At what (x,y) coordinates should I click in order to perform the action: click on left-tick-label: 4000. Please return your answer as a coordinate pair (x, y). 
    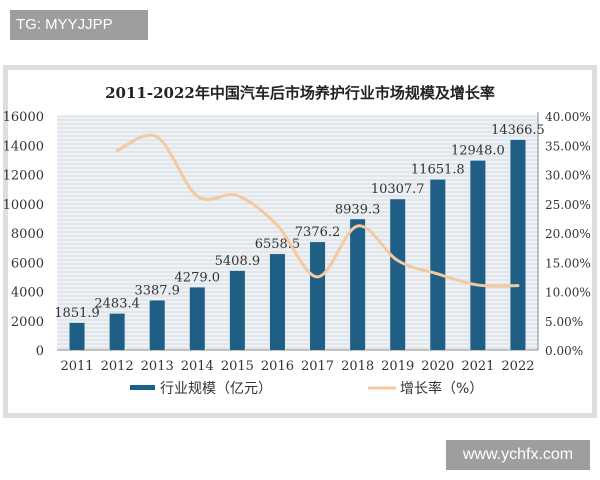
    Looking at the image, I should click on (27, 293).